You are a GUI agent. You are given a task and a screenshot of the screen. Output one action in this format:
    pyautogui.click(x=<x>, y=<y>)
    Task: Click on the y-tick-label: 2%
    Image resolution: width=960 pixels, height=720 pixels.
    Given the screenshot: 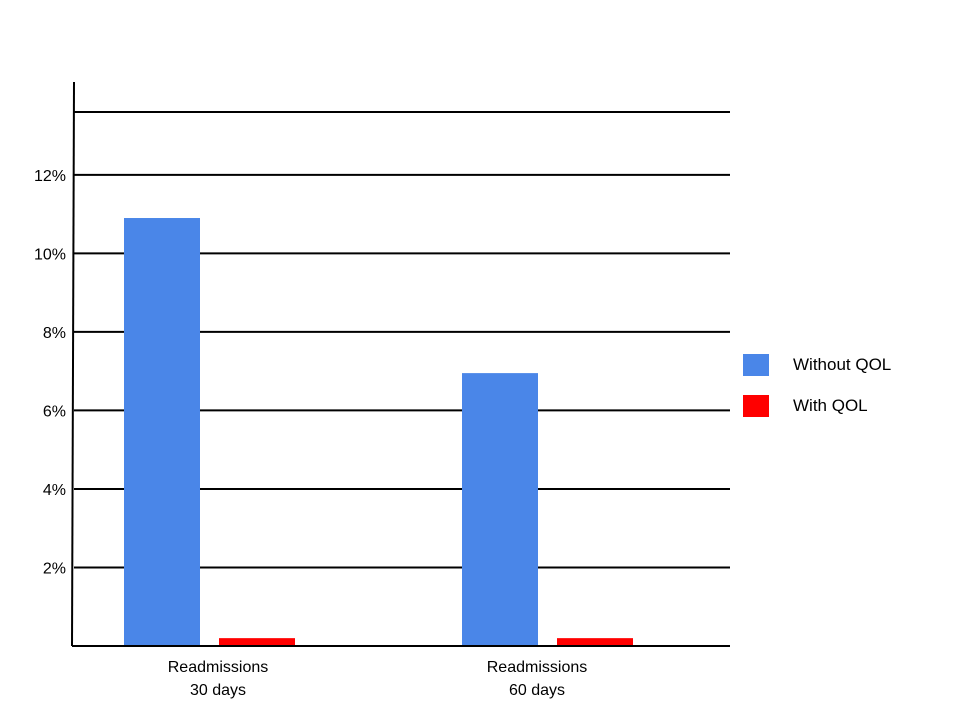 What is the action you would take?
    pyautogui.click(x=54, y=568)
    